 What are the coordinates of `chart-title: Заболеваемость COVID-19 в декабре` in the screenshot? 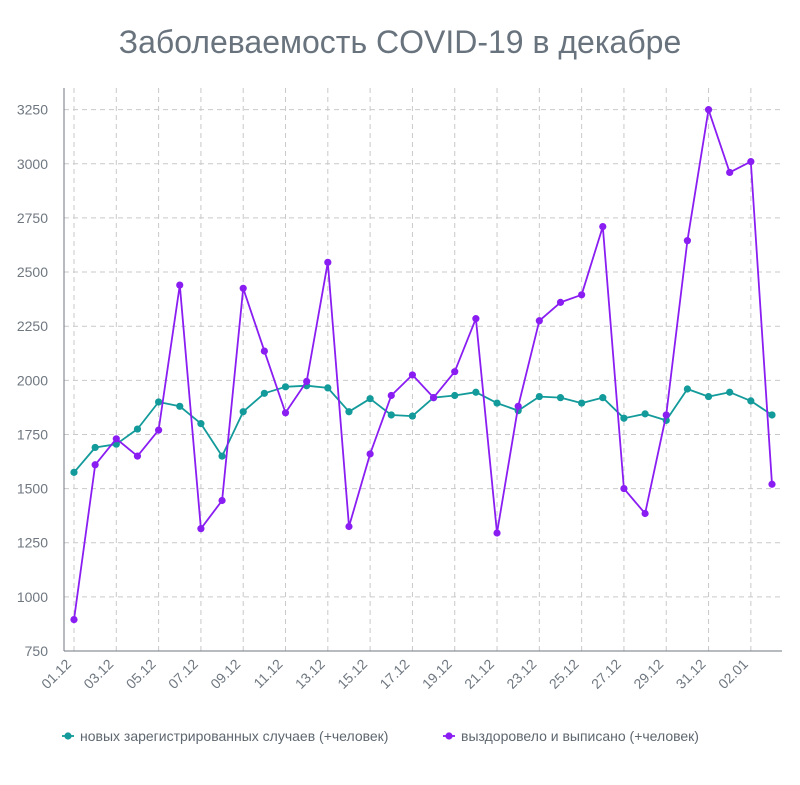 It's located at (400, 42).